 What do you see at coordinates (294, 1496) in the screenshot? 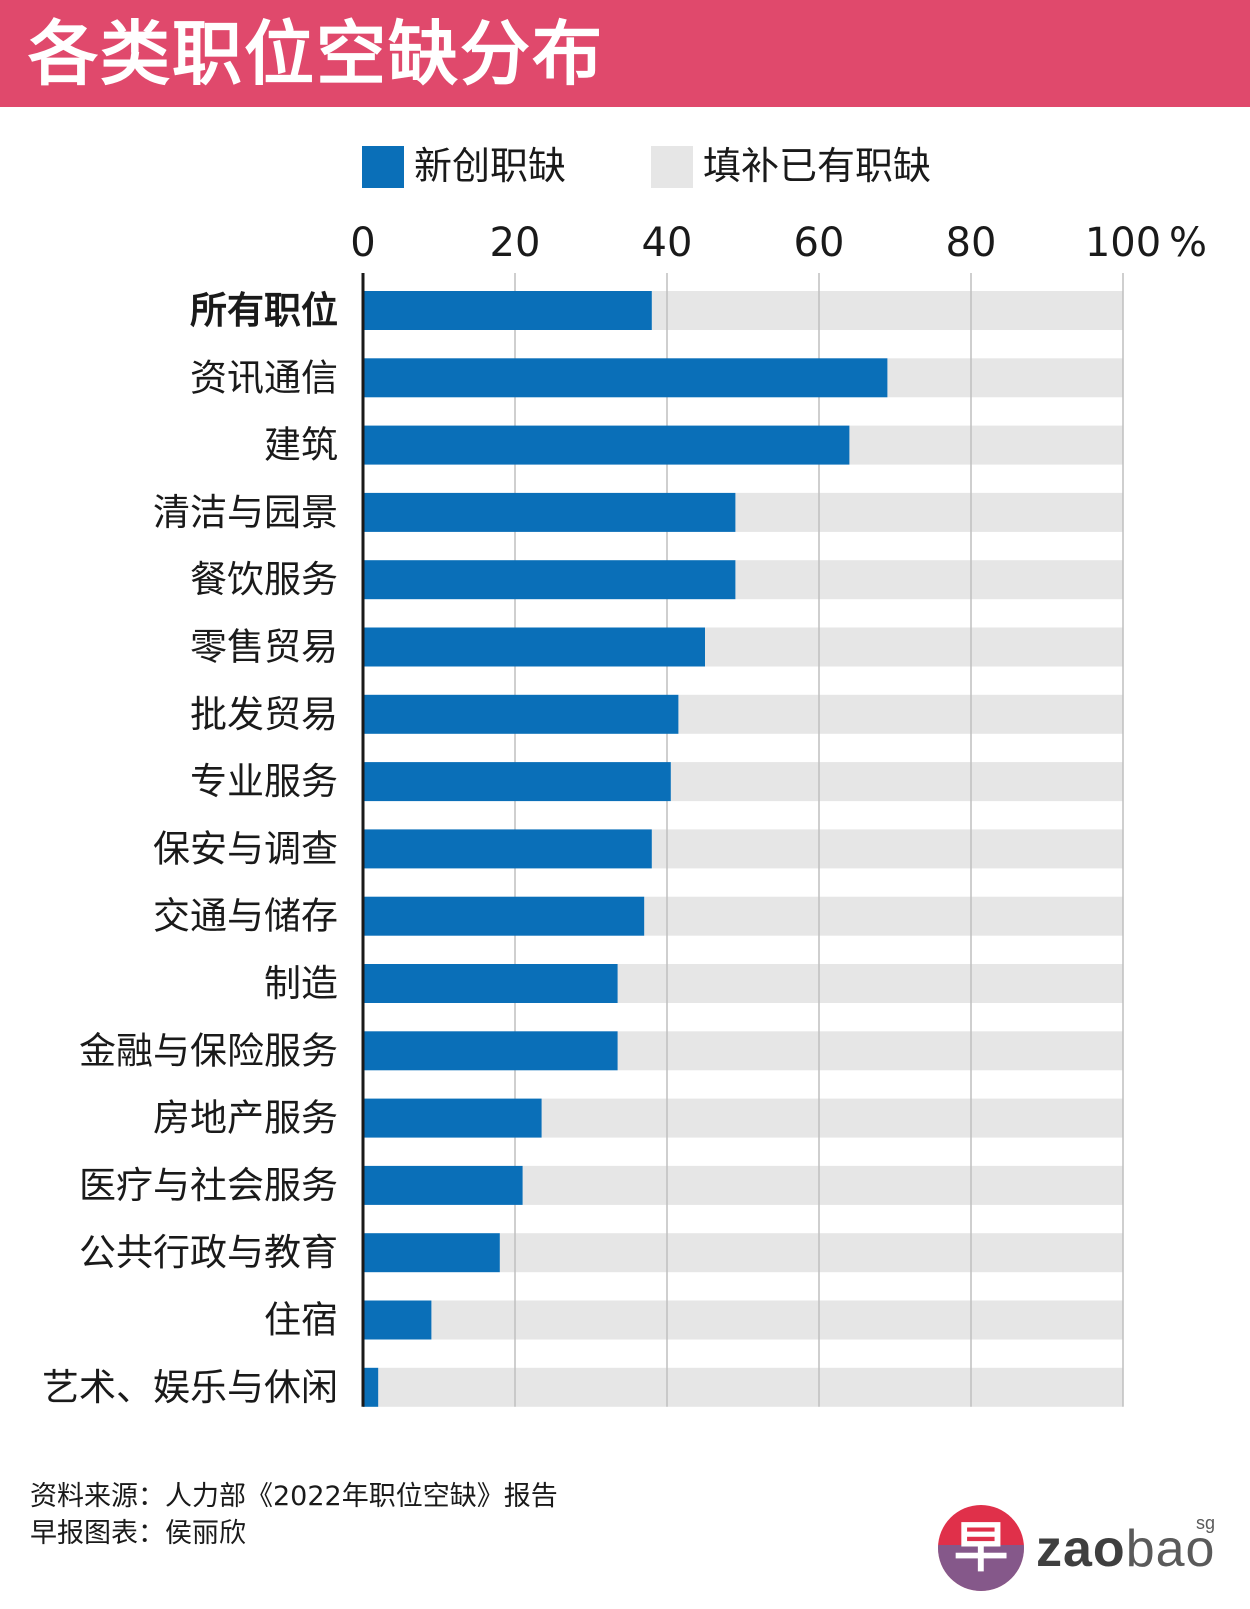
I see `footer-source: 资料来源：人力部《2022年职位空缺》报告` at bounding box center [294, 1496].